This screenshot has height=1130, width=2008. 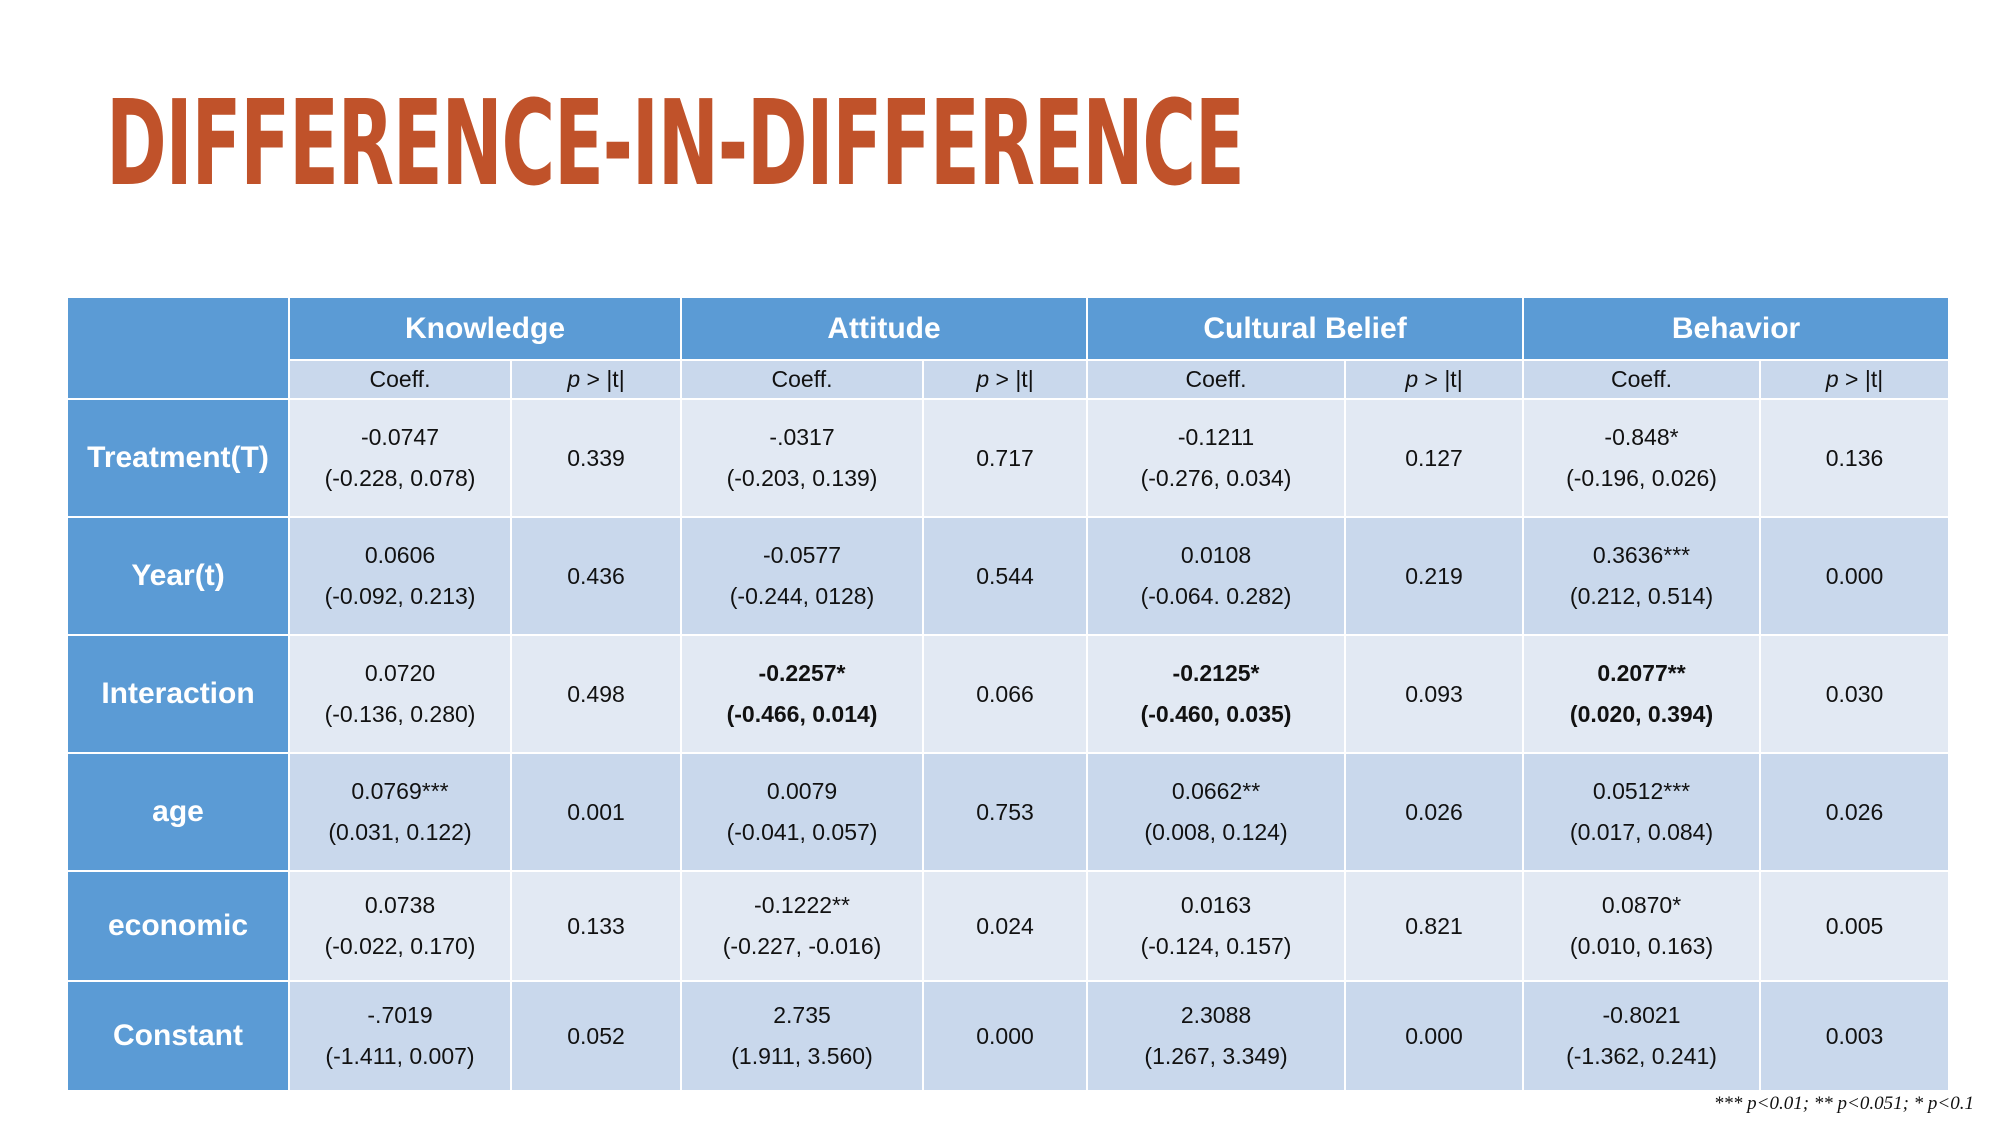 I want to click on coeff-cell-attitude: -0.2257* (-0.466, 0.014), so click(x=802, y=694).